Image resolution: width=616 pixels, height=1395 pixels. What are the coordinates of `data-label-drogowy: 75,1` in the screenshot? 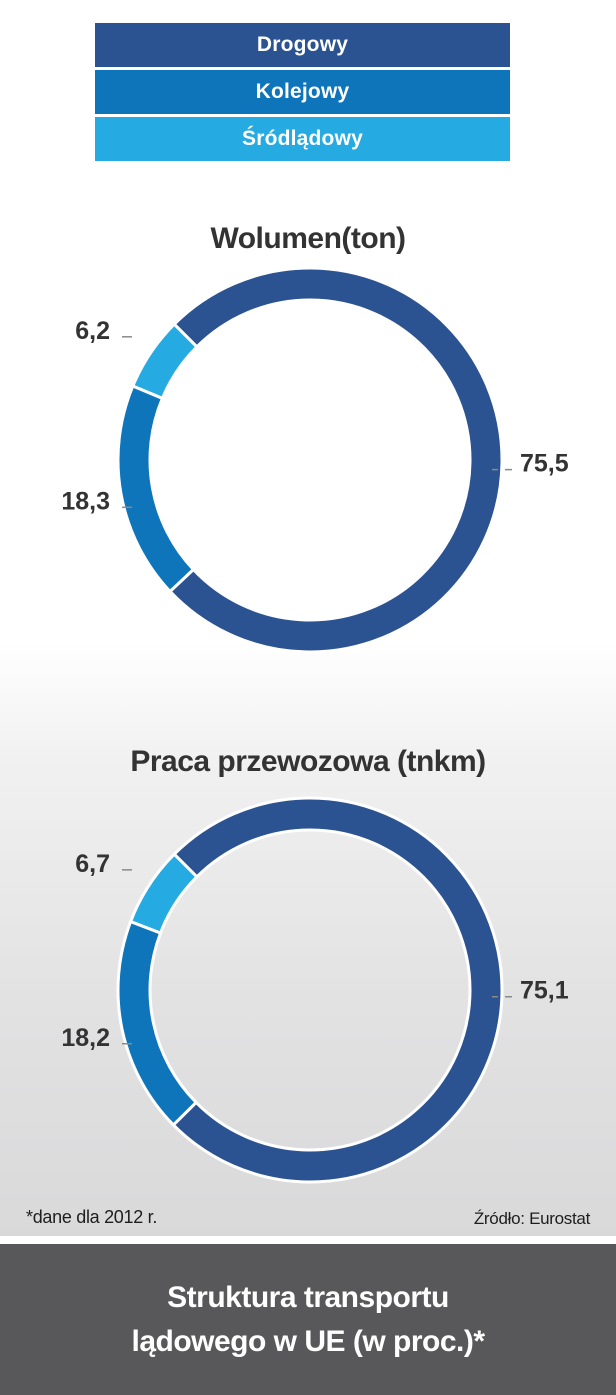 It's located at (544, 991).